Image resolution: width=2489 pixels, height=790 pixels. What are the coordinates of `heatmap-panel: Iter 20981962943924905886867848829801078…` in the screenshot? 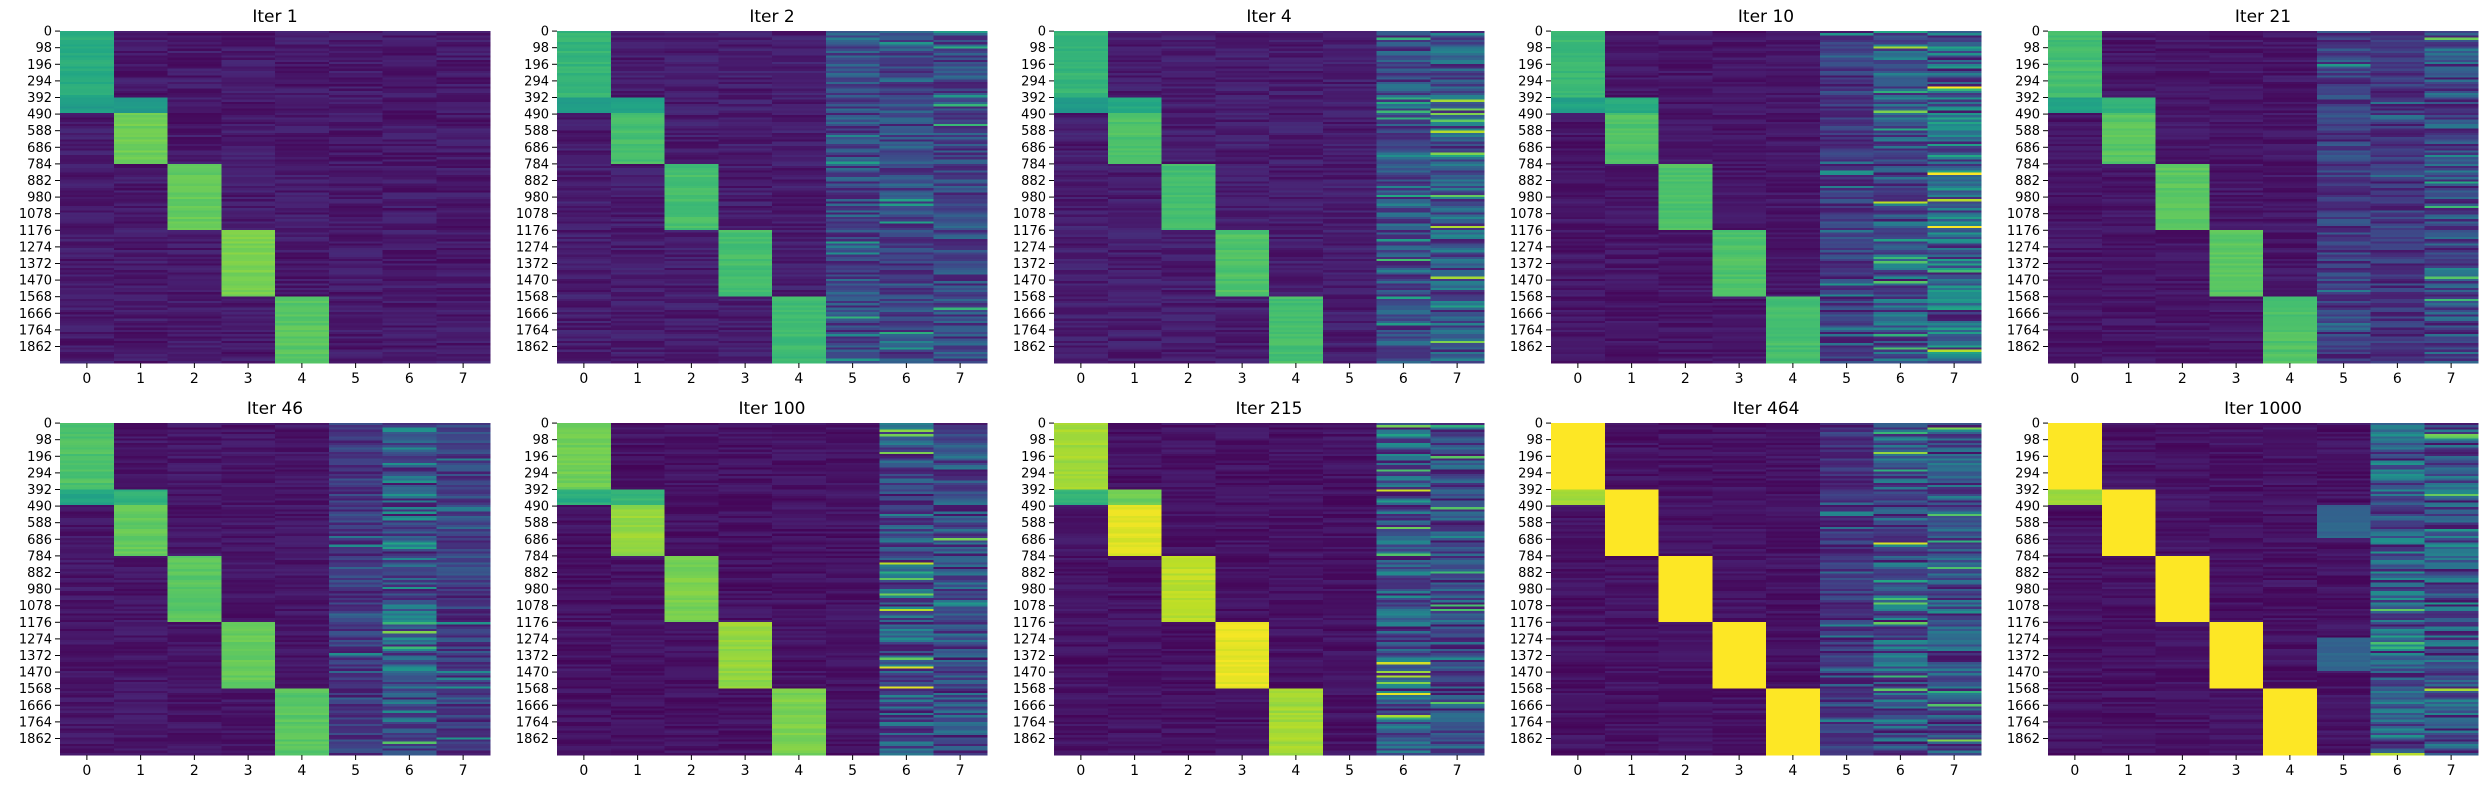 It's located at (752, 197).